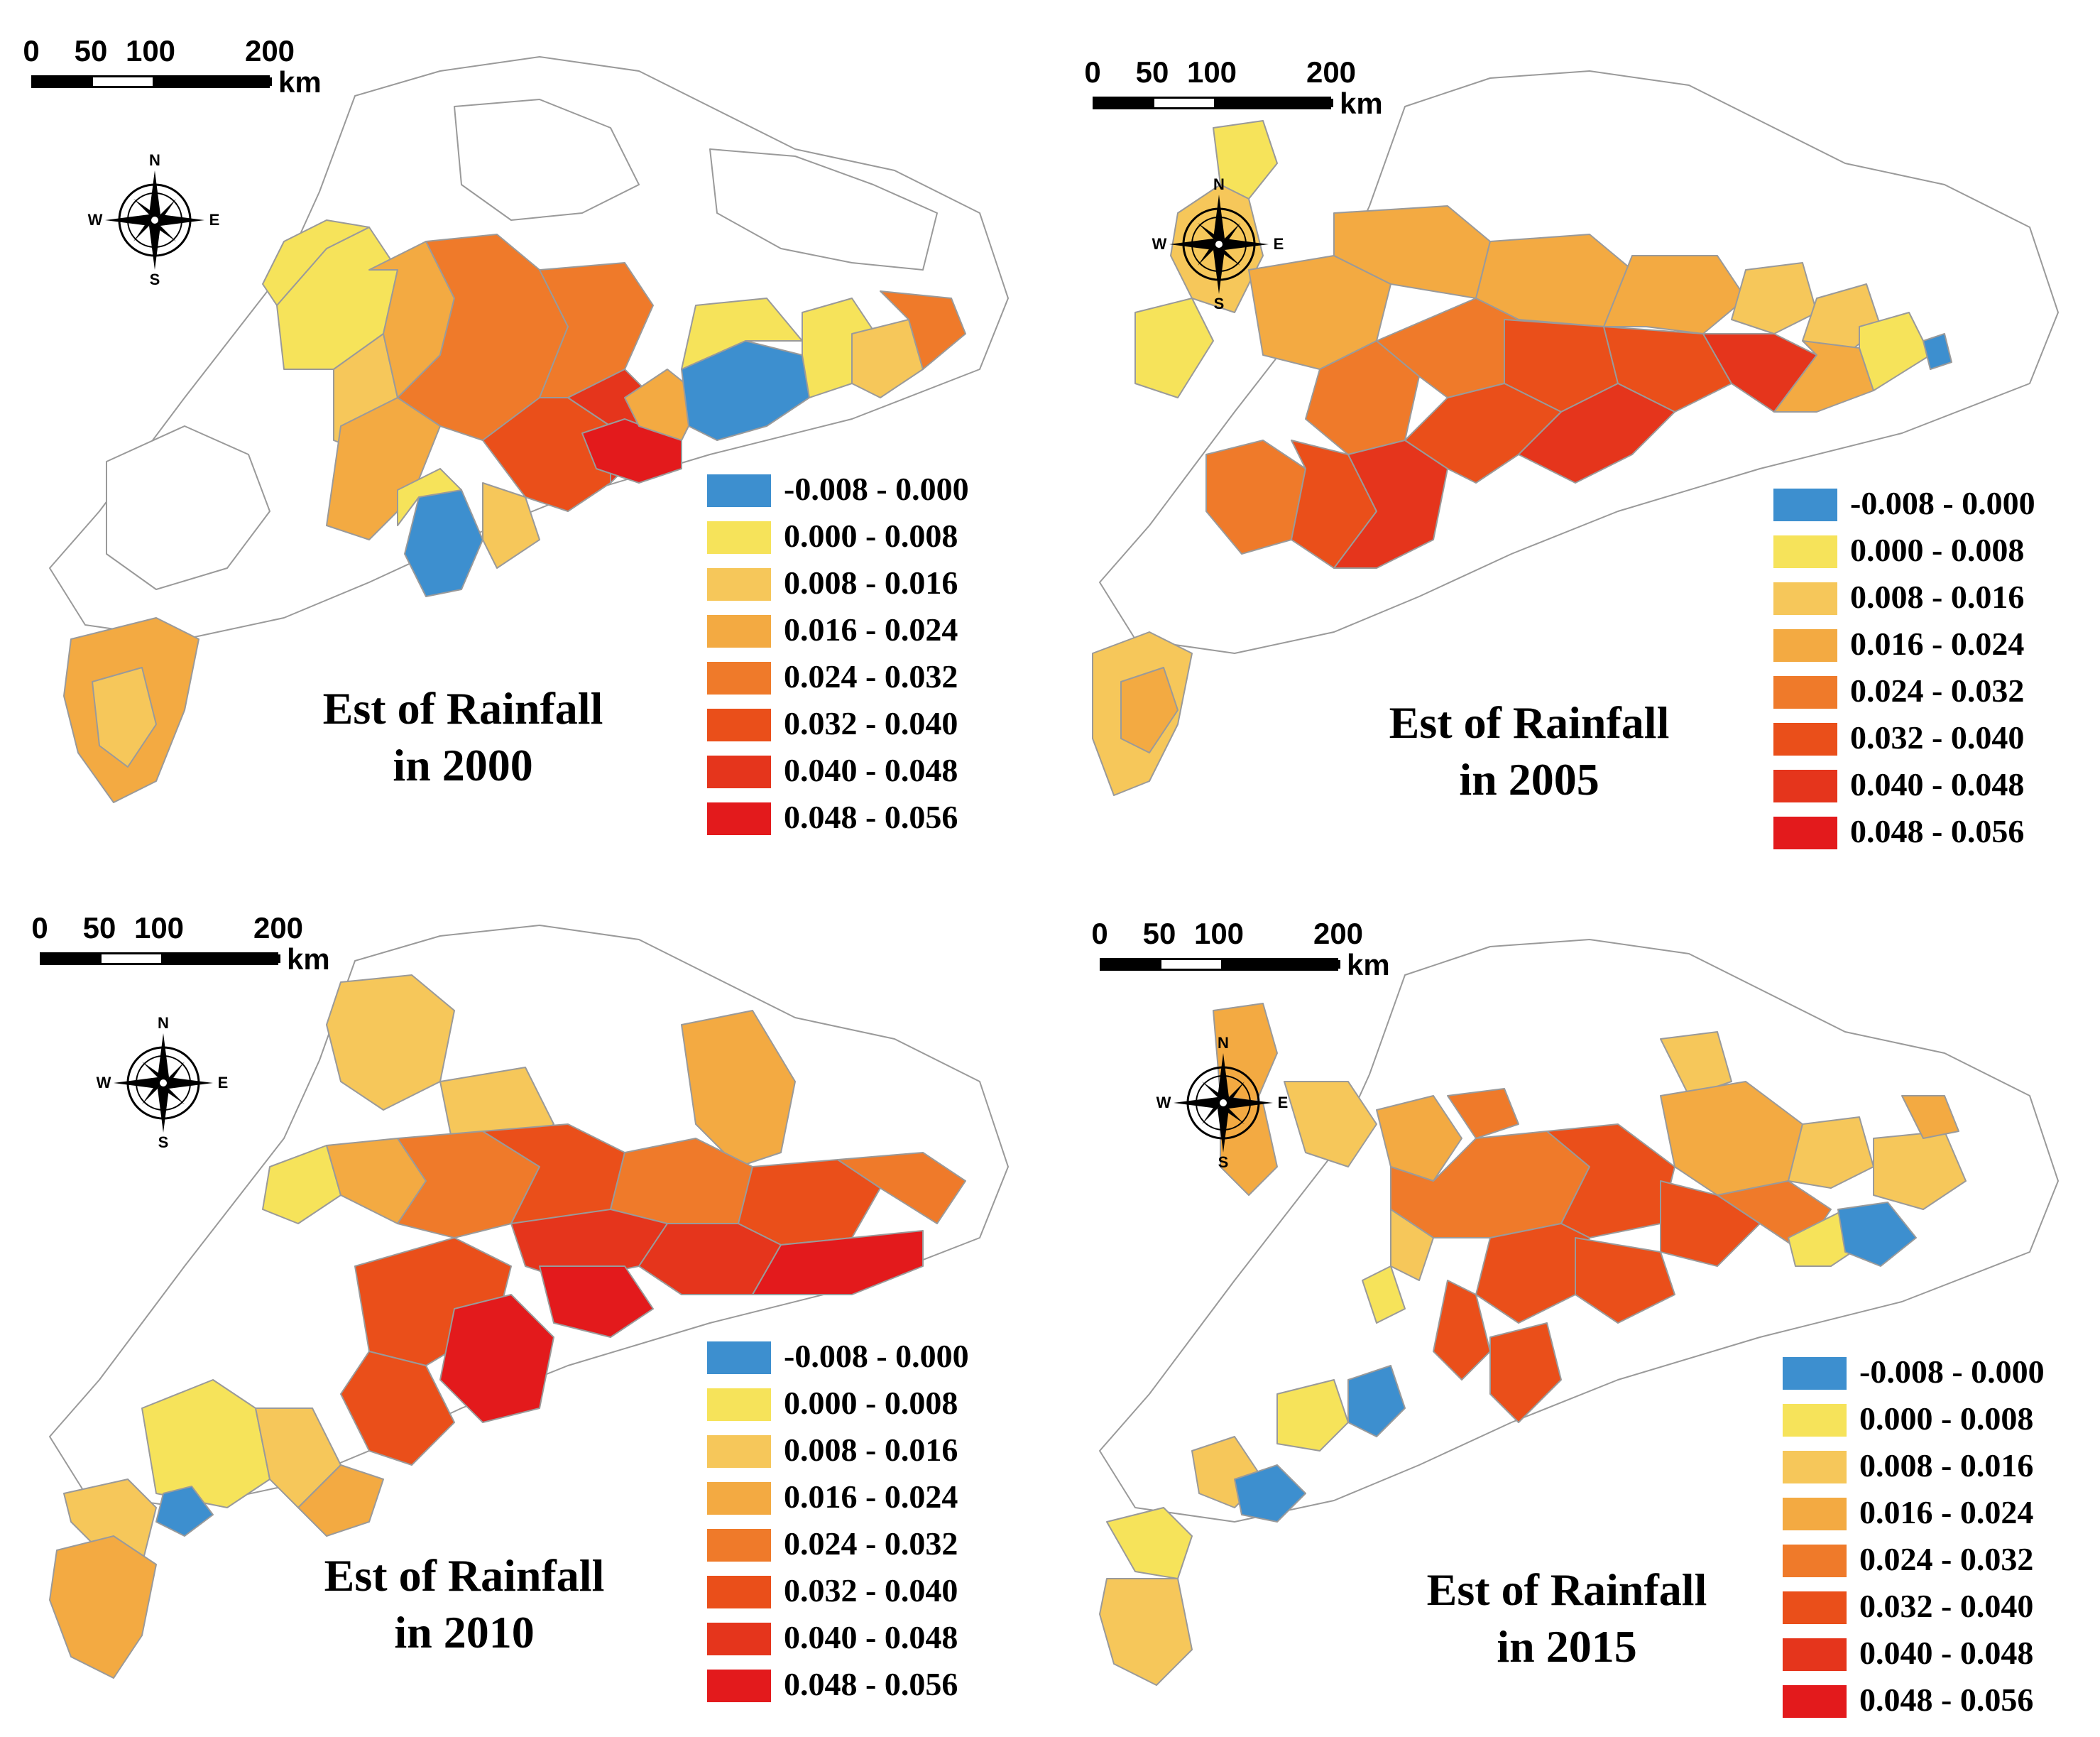 The image size is (2100, 1737). I want to click on region-red, so click(1596, 433).